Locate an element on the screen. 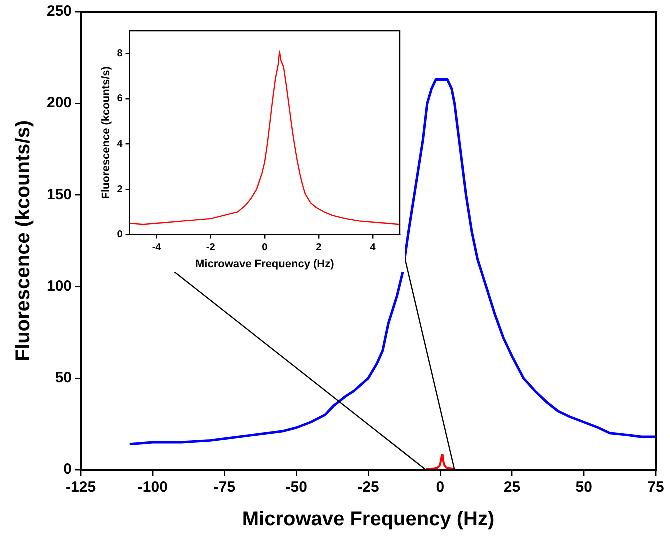  x-tick-label: -50 is located at coordinates (297, 487).